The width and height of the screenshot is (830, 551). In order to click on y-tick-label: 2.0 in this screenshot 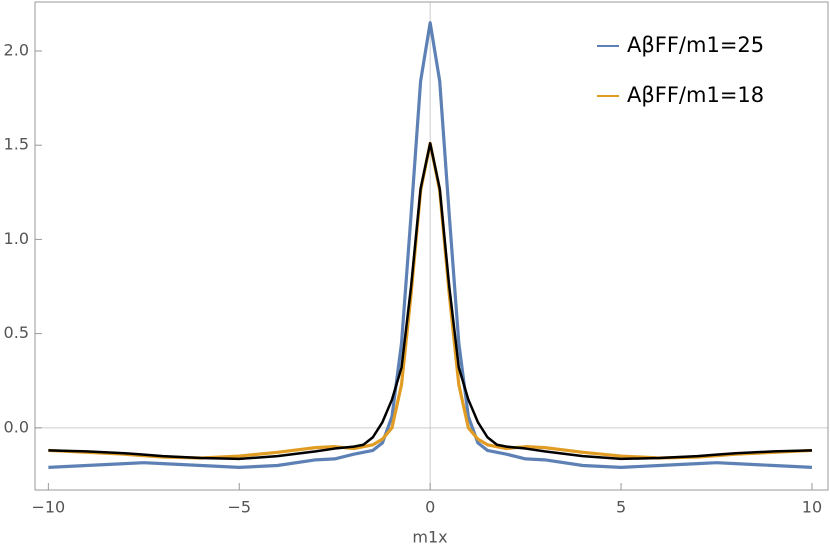, I will do `click(16, 49)`.